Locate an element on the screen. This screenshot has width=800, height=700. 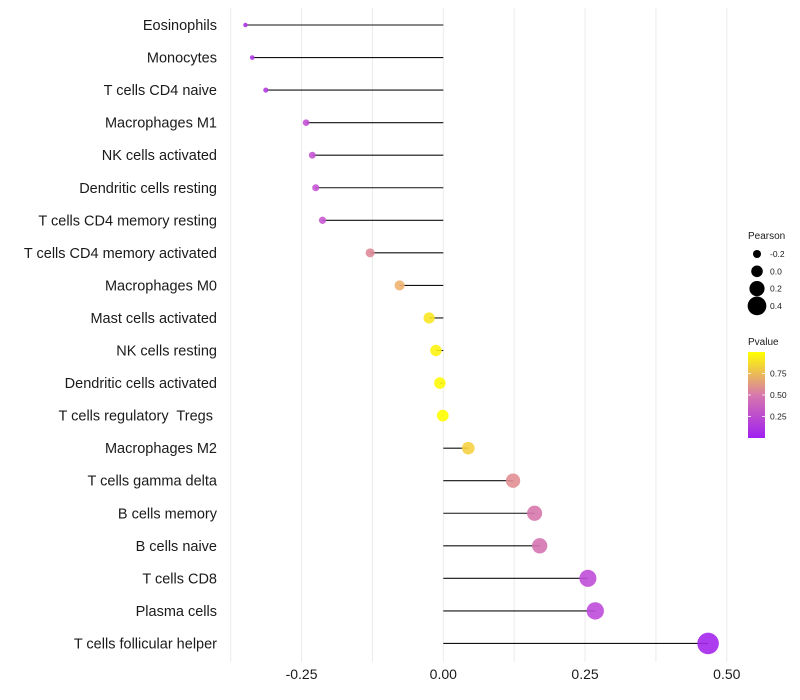
x-tick-label: 0.50 is located at coordinates (726, 674).